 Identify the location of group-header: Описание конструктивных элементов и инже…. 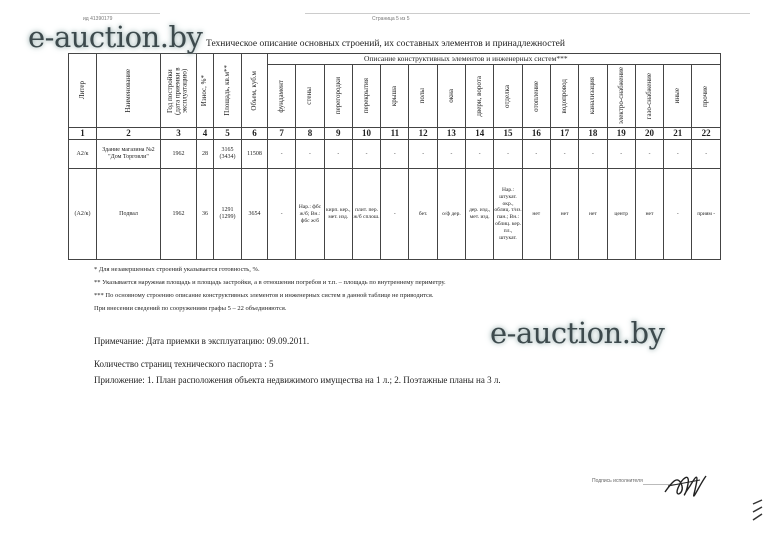
(494, 59).